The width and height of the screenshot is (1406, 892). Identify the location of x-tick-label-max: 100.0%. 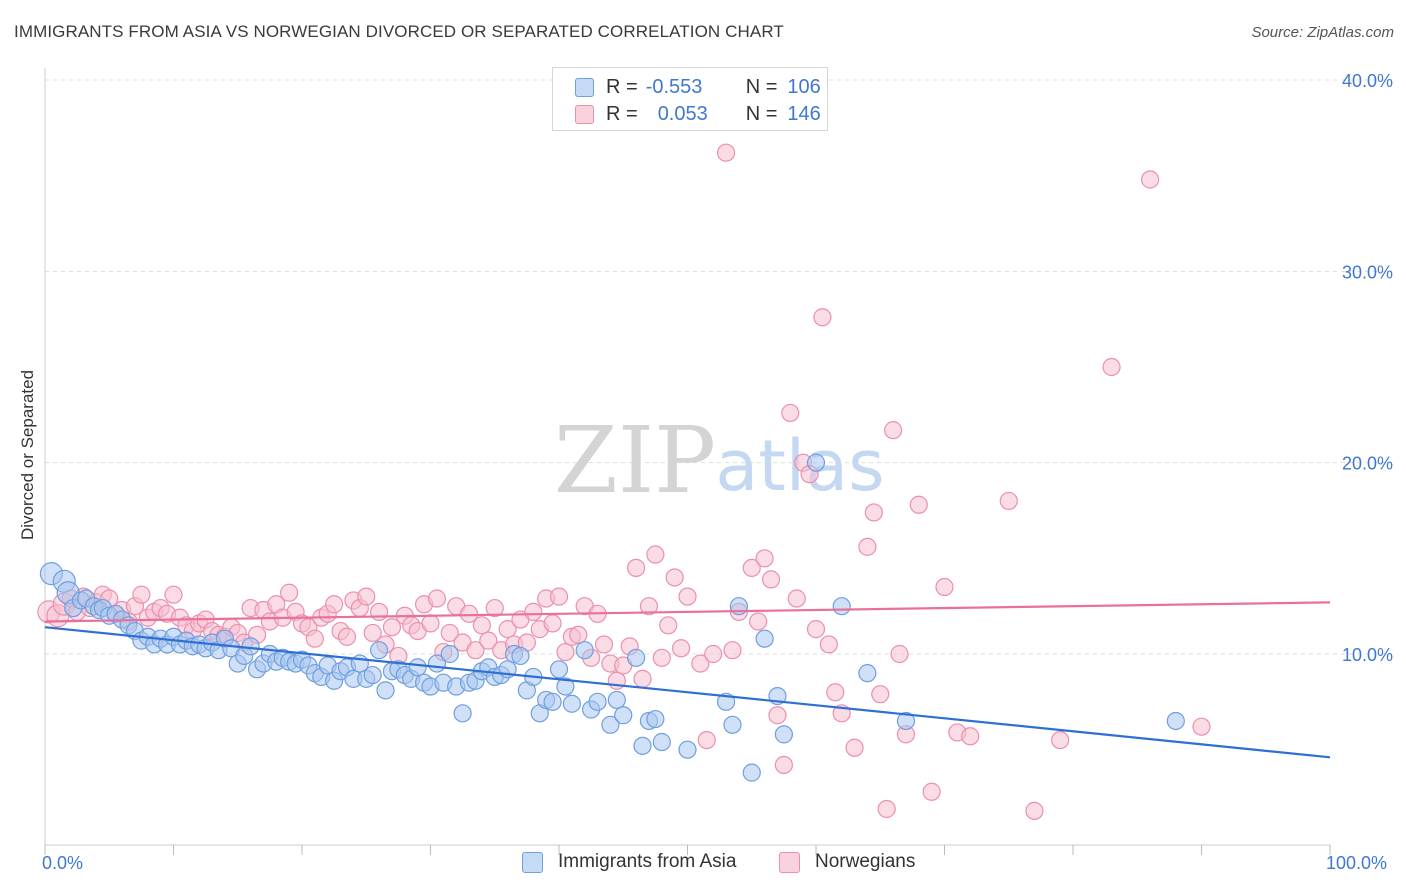
(1357, 863).